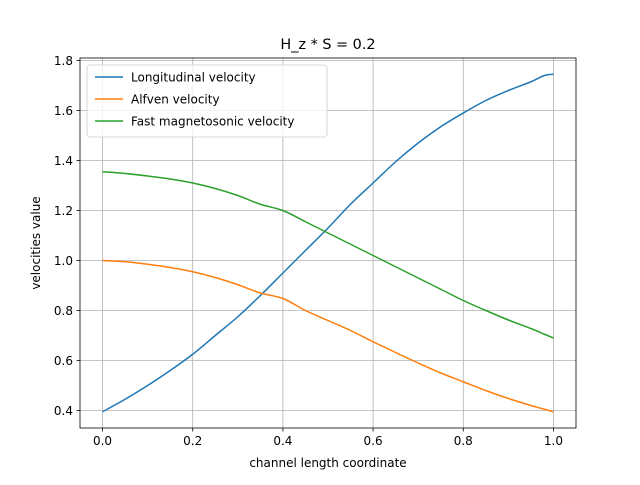 This screenshot has height=485, width=640. Describe the element at coordinates (67, 236) in the screenshot. I see `y-axis-ticks: 0.4 0.6 0.8 1.0 1.2 1.4 1.6 1.8` at that location.